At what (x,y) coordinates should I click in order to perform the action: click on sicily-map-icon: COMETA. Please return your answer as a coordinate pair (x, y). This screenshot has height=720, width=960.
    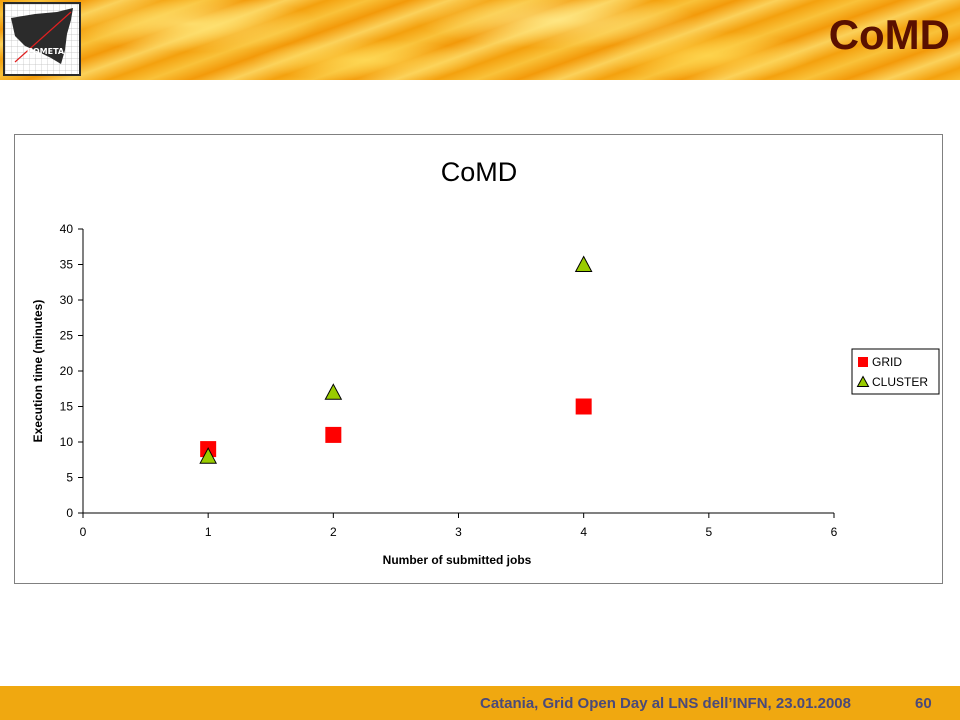
    Looking at the image, I should click on (42, 39).